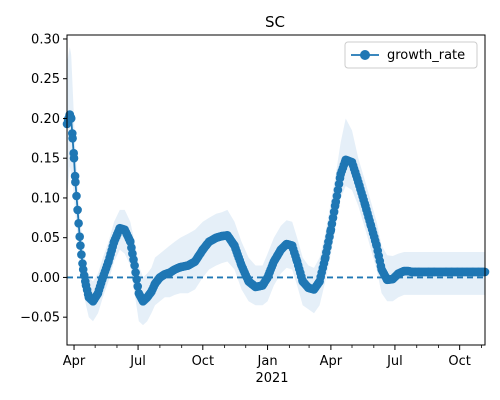 This screenshot has width=500, height=400. What do you see at coordinates (45, 159) in the screenshot?
I see `y-tick-label: 0.15` at bounding box center [45, 159].